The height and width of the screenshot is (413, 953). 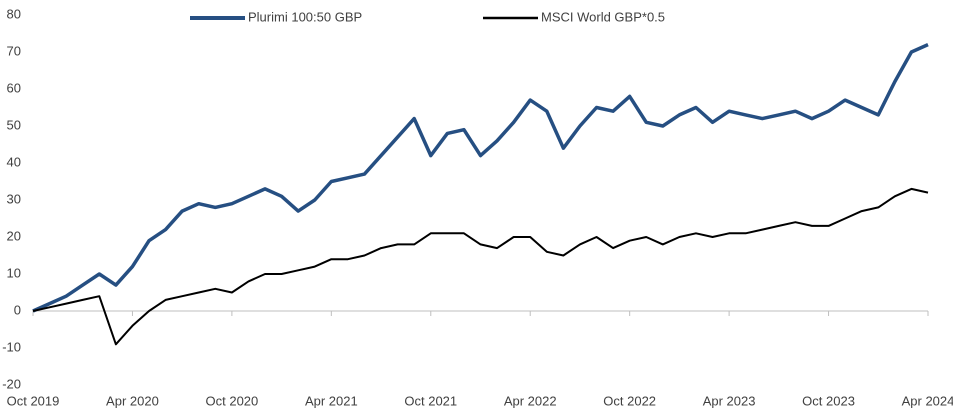 I want to click on x-tick-label: Apr 2024, so click(x=927, y=400).